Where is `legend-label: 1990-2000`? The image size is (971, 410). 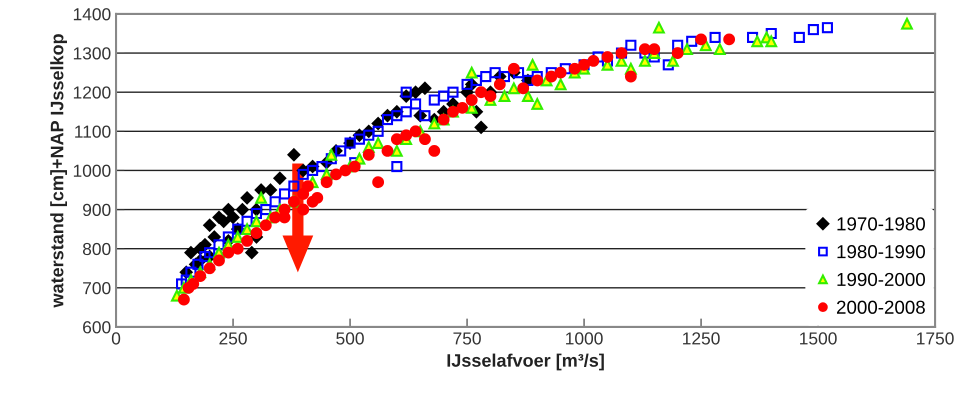
legend-label: 1990-2000 is located at coordinates (881, 279).